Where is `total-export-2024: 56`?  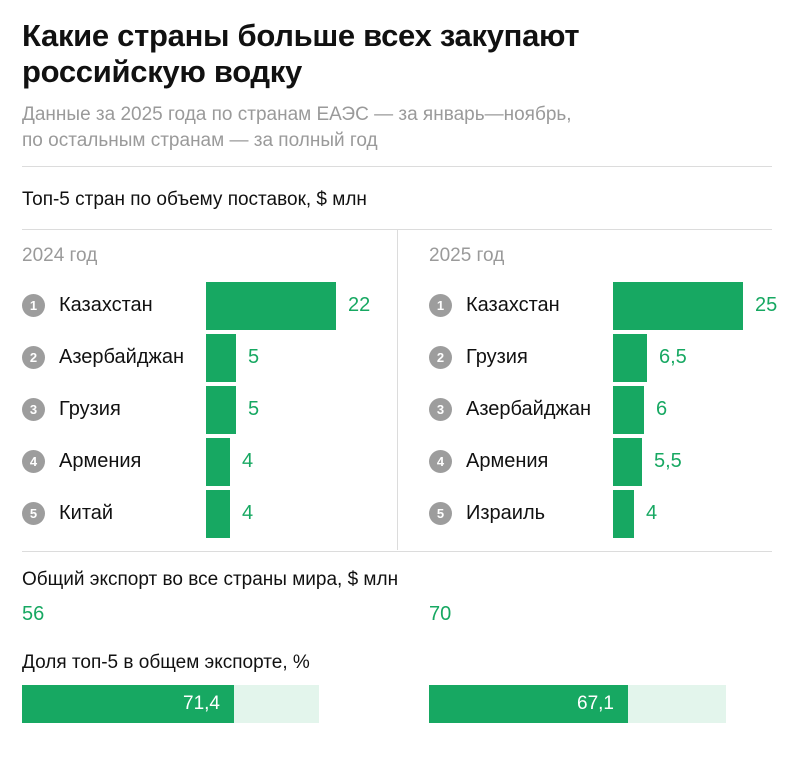
total-export-2024: 56 is located at coordinates (33, 614).